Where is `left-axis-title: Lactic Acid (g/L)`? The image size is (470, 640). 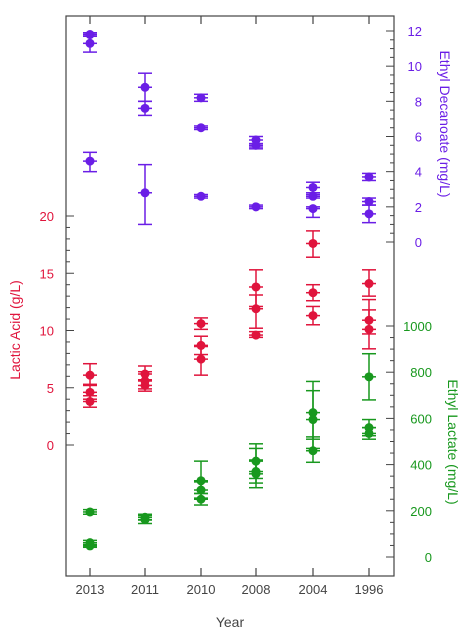
left-axis-title: Lactic Acid (g/L) is located at coordinates (15, 330).